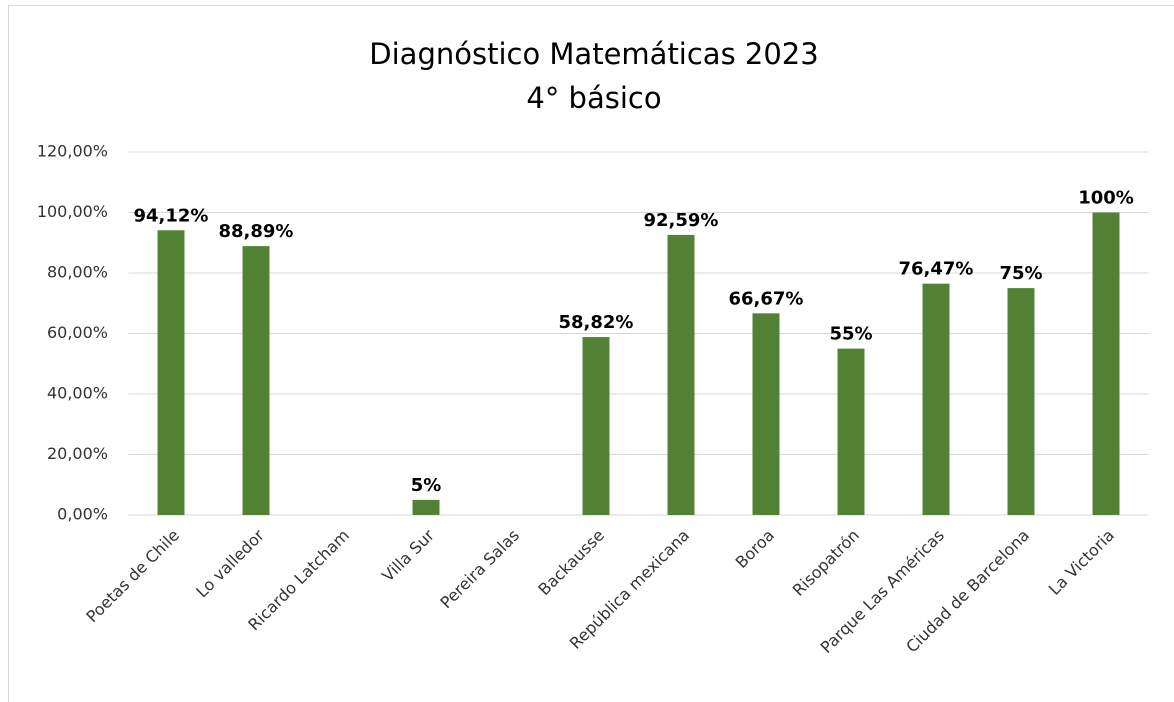  Describe the element at coordinates (826, 563) in the screenshot. I see `x-tick-label: Risopatrón` at that location.